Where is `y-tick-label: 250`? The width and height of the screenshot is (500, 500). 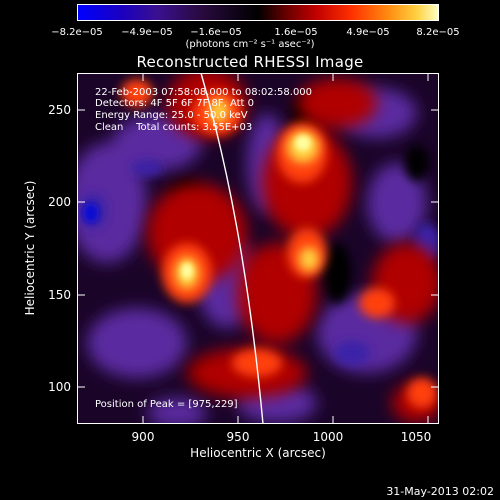 y-tick-label: 250 is located at coordinates (59, 110).